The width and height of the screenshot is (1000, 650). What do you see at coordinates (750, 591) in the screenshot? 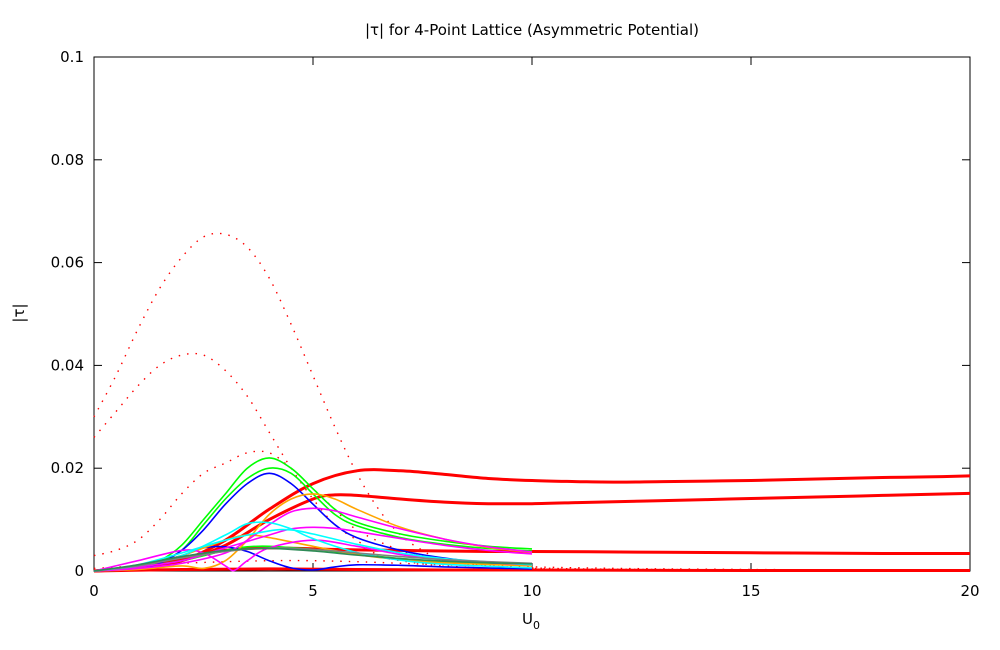
I see `x-tick-label: 15` at bounding box center [750, 591].